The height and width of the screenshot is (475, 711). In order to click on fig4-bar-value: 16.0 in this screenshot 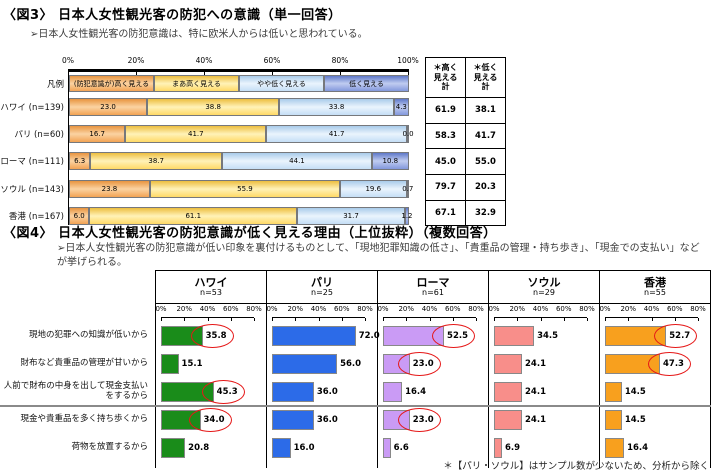, I will do `click(304, 448)`.